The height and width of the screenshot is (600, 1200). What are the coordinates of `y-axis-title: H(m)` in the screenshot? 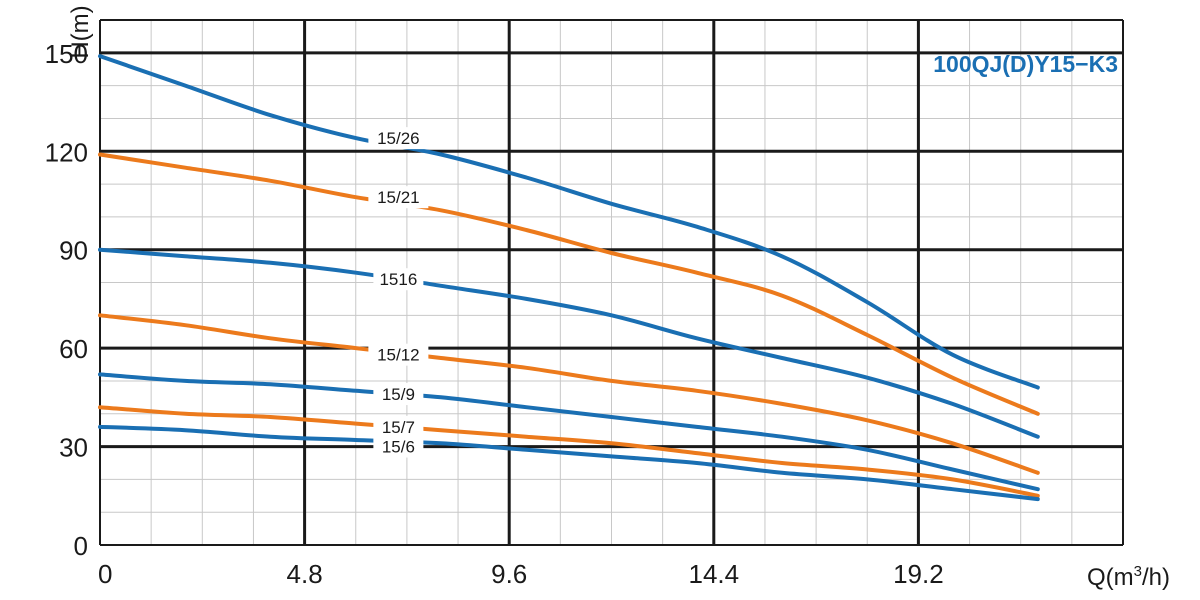 It's located at (80, 31).